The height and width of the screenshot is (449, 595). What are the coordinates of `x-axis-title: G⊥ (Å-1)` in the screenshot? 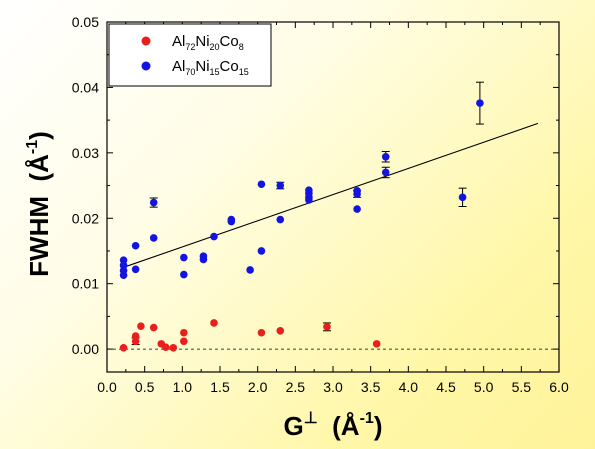 It's located at (333, 425).